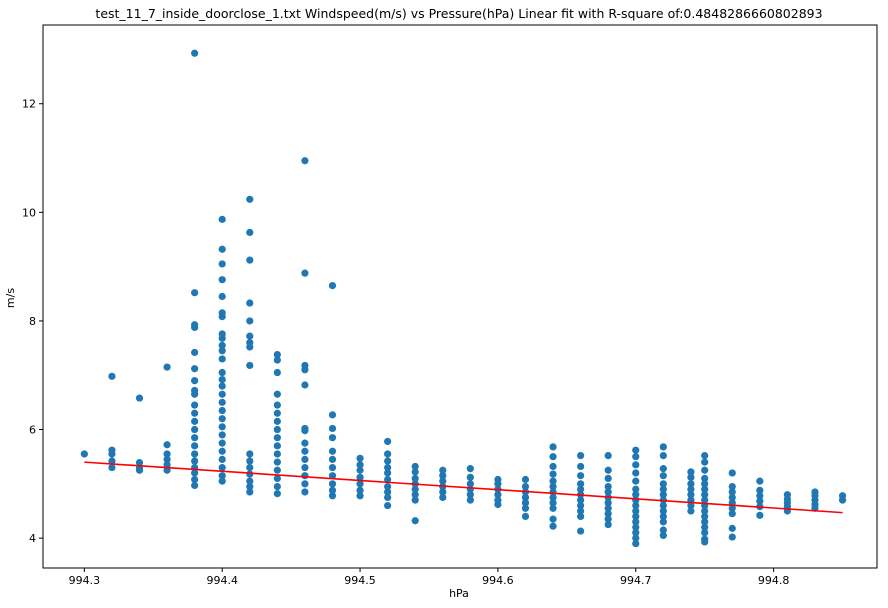 This screenshot has width=888, height=608. What do you see at coordinates (774, 580) in the screenshot?
I see `x-tick-label: 994.8` at bounding box center [774, 580].